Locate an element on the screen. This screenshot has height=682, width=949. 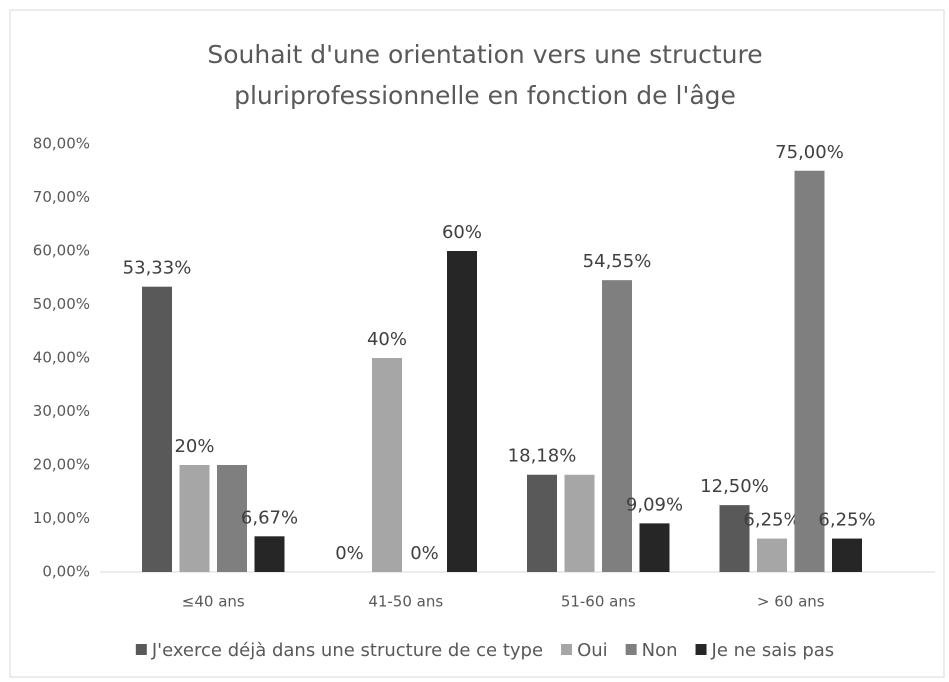
value-label: 18,18% is located at coordinates (542, 456).